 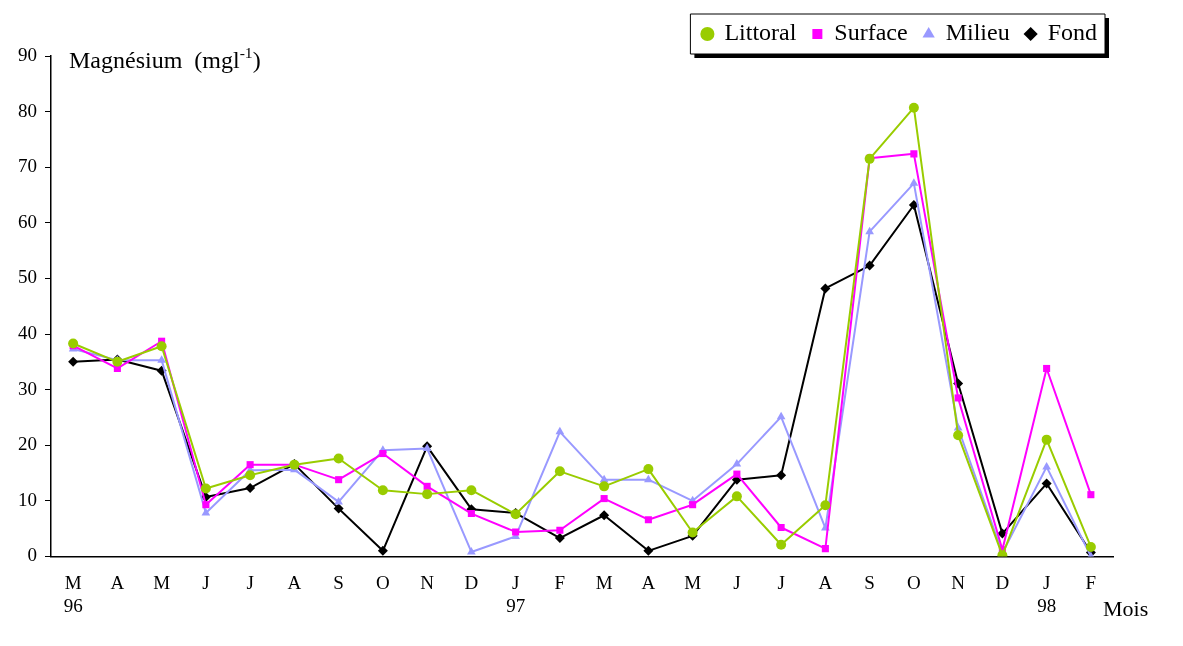 I want to click on legend-label: Milieu, so click(x=977, y=32).